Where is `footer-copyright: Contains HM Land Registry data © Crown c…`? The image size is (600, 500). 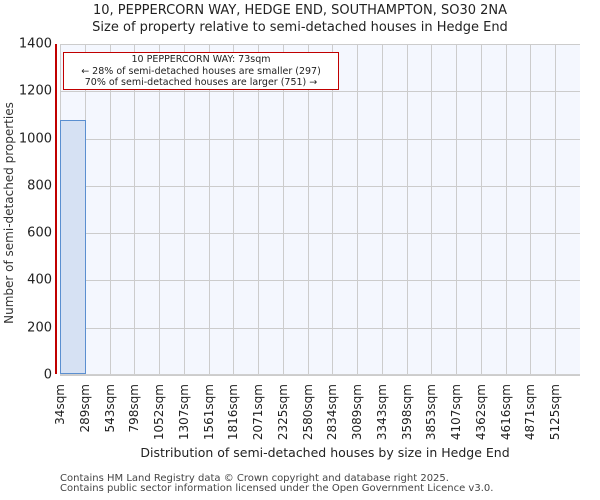
footer-copyright: Contains HM Land Registry data © Crown c… is located at coordinates (254, 478).